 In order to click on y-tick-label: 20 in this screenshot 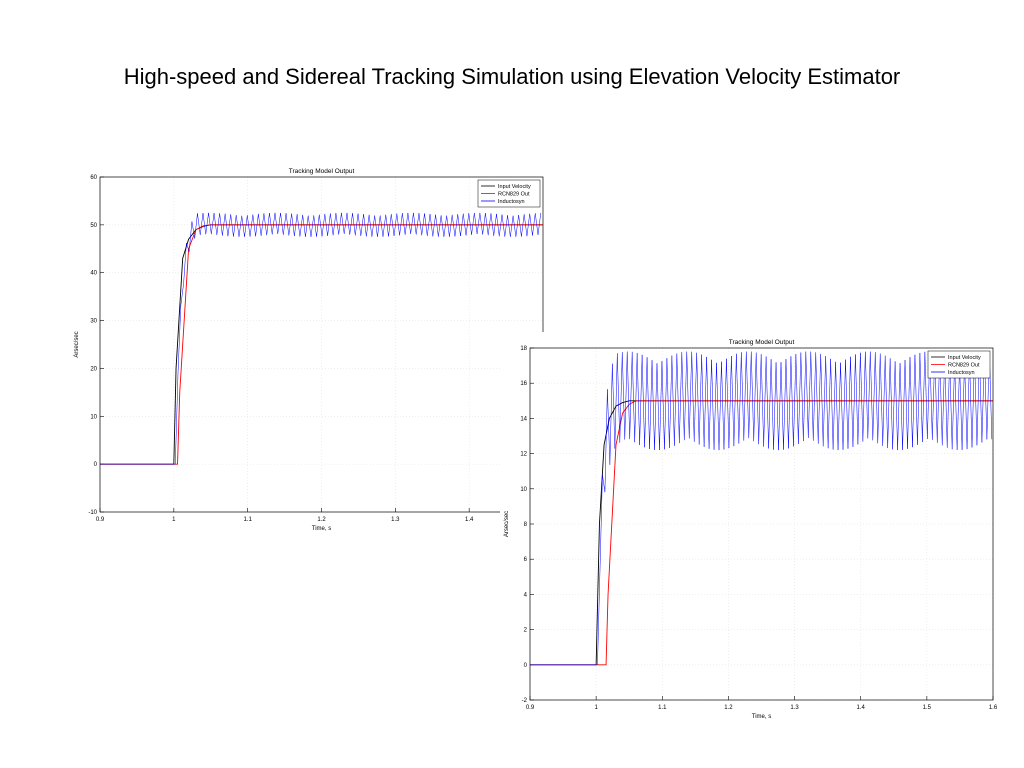, I will do `click(93, 369)`.